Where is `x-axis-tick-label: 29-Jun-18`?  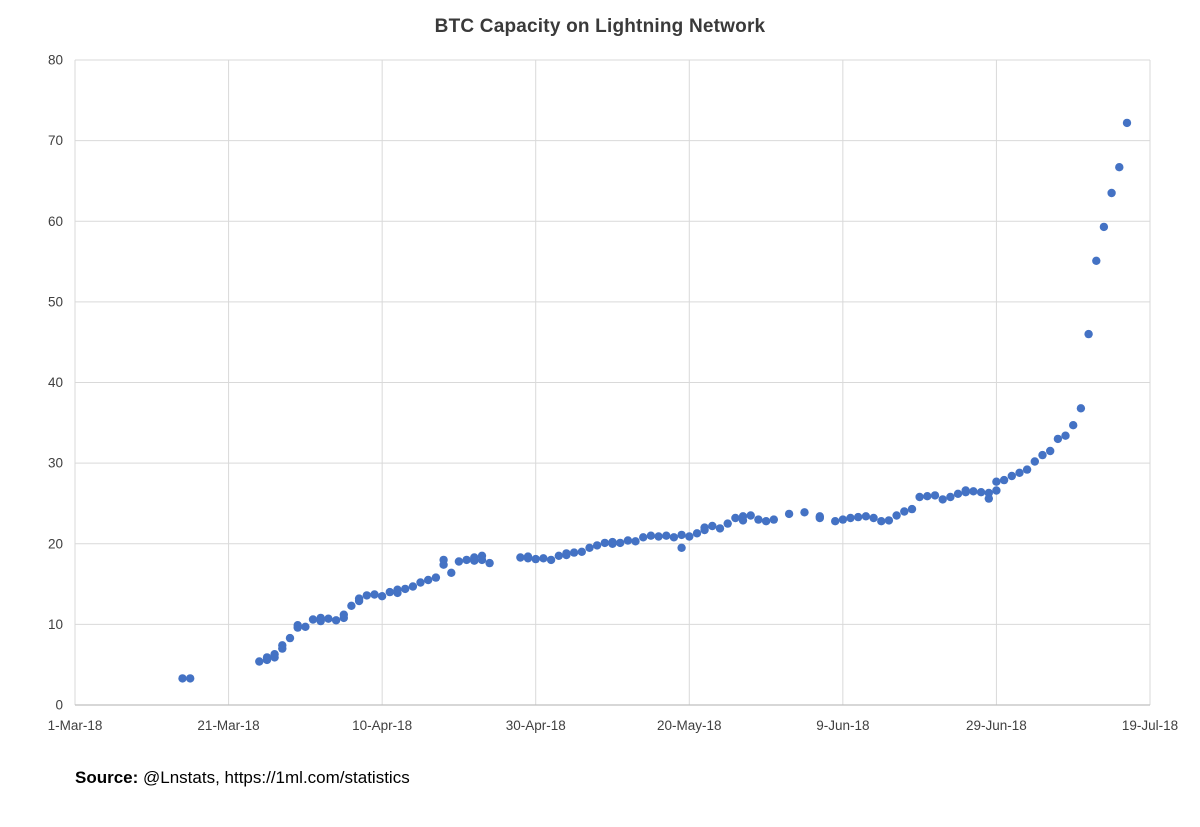
x-axis-tick-label: 29-Jun-18 is located at coordinates (996, 725).